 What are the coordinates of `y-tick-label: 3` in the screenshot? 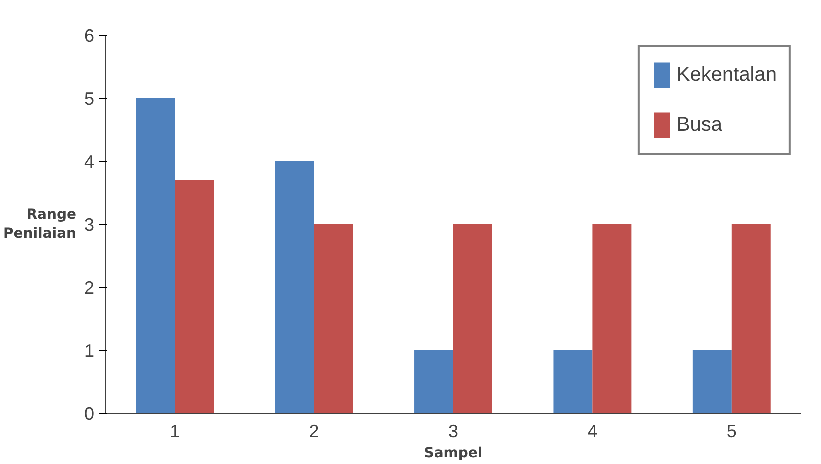 It's located at (89, 225).